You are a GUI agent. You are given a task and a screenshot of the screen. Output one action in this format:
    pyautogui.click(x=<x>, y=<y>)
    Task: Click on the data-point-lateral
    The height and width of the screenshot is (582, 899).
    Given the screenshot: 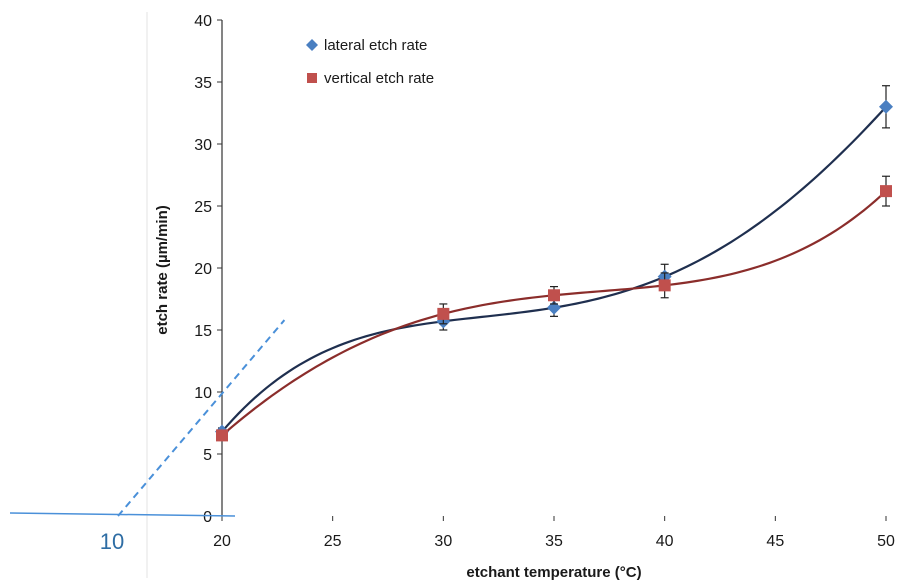 What is the action you would take?
    pyautogui.click(x=886, y=106)
    